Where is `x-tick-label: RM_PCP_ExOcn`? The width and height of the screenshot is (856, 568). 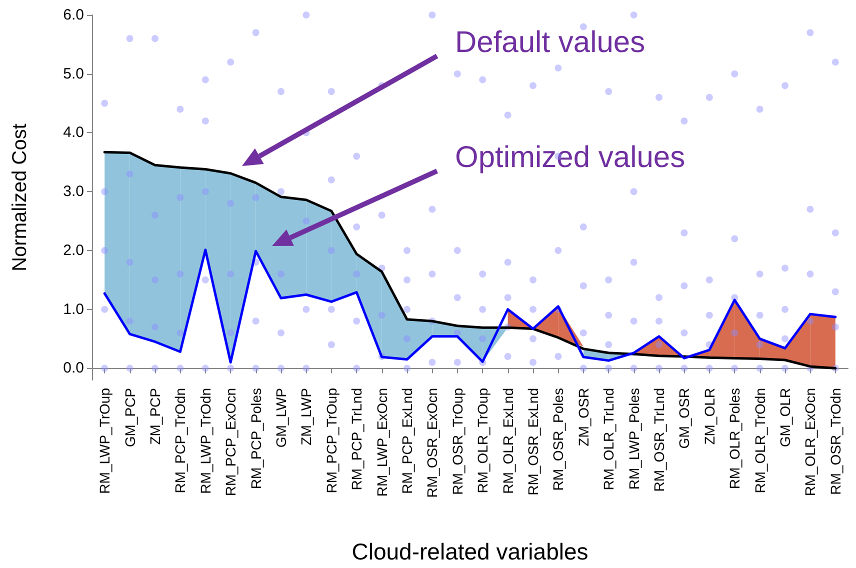 x-tick-label: RM_PCP_ExOcn is located at coordinates (230, 442).